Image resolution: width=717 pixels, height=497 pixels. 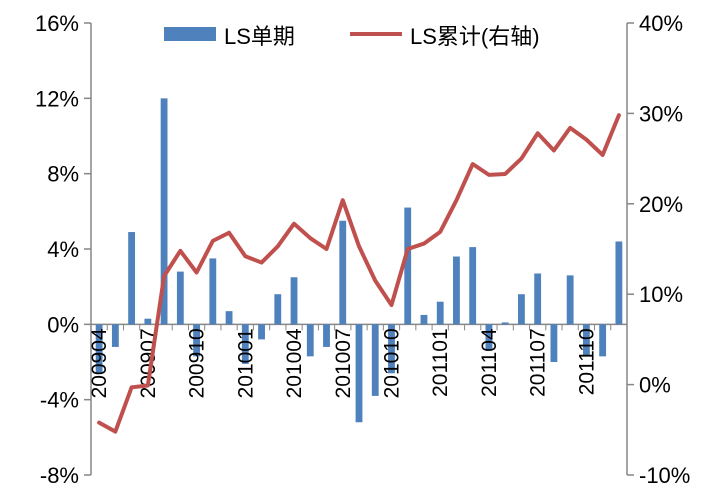 What do you see at coordinates (245, 363) in the screenshot?
I see `x-tick-label: 201001` at bounding box center [245, 363].